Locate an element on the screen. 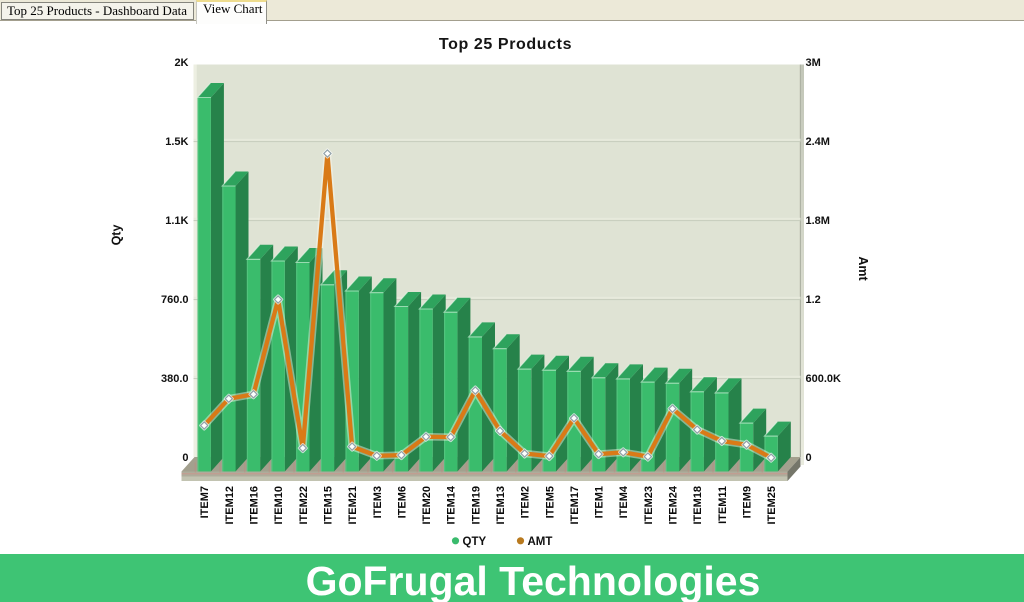 This screenshot has width=1024, height=602. svg-text: 1.5K is located at coordinates (176, 142).